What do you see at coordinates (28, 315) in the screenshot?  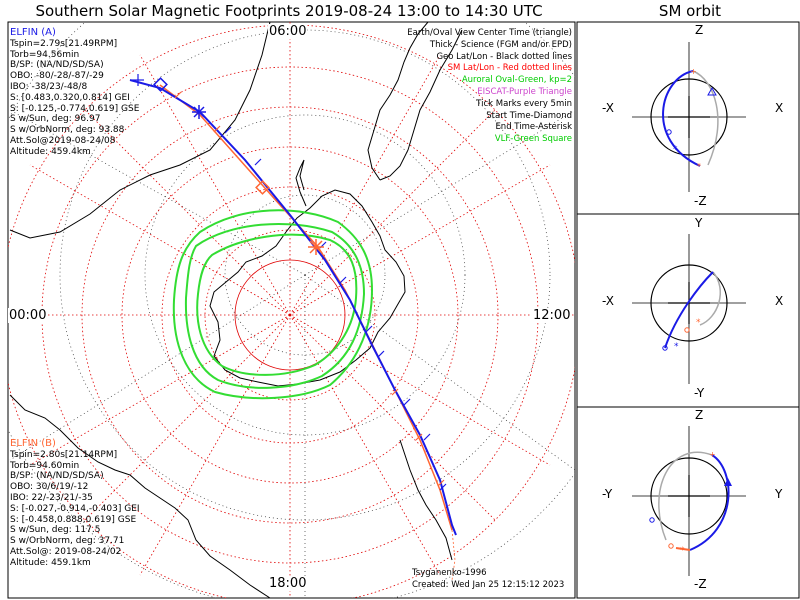 I see `mlt-label-left: 00:00` at bounding box center [28, 315].